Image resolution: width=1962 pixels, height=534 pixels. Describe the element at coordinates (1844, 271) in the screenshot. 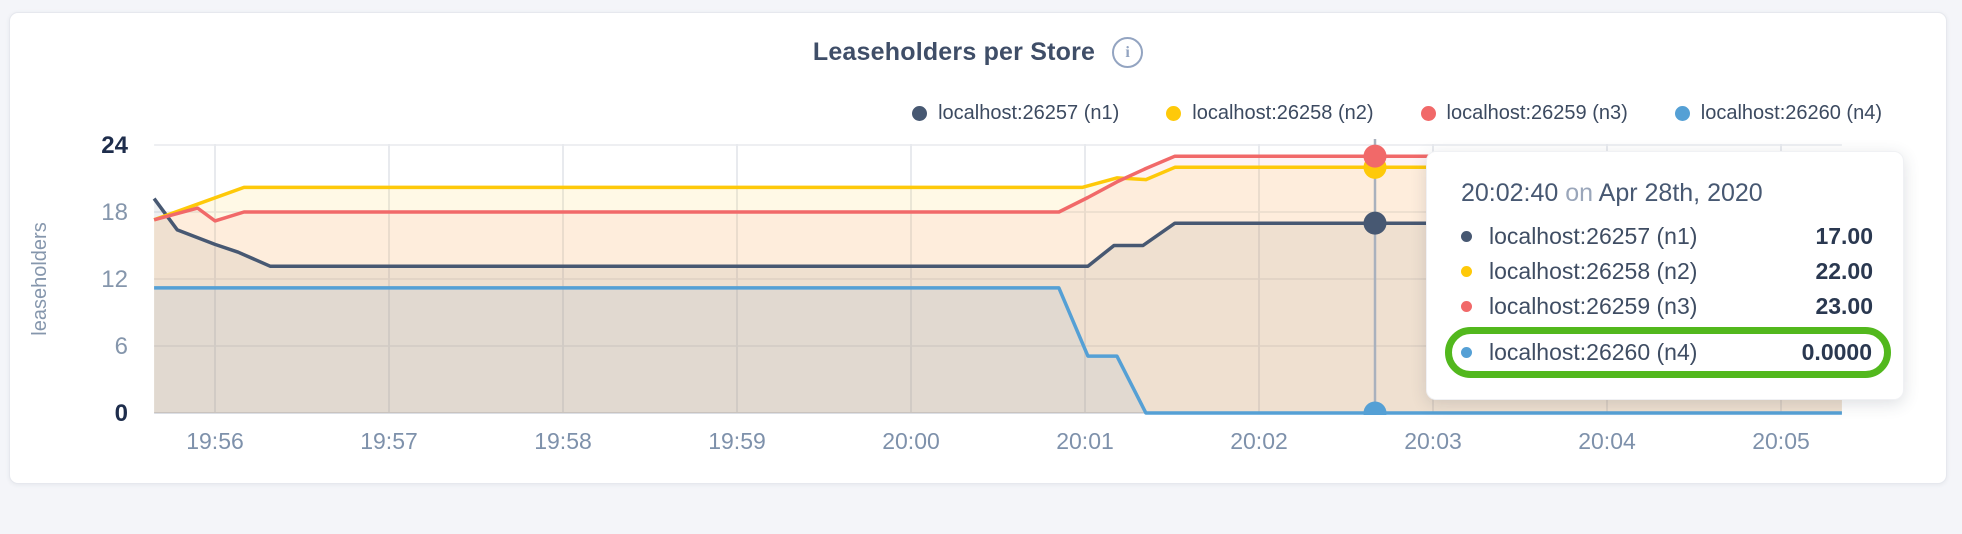

I see `tooltip-series-value: 22.00` at that location.